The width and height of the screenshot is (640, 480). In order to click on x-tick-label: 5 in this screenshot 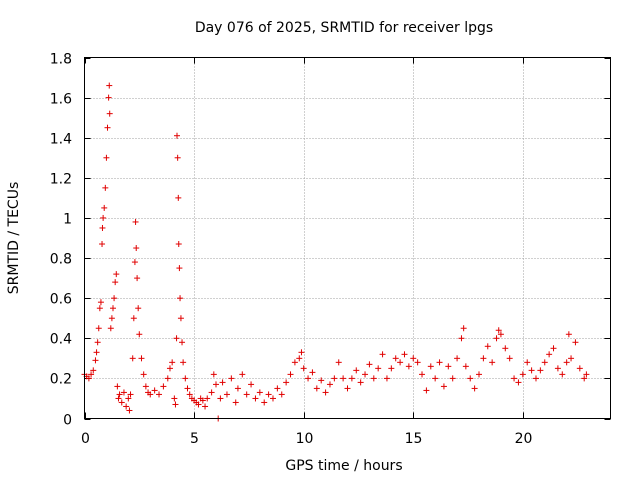, I will do `click(194, 439)`.